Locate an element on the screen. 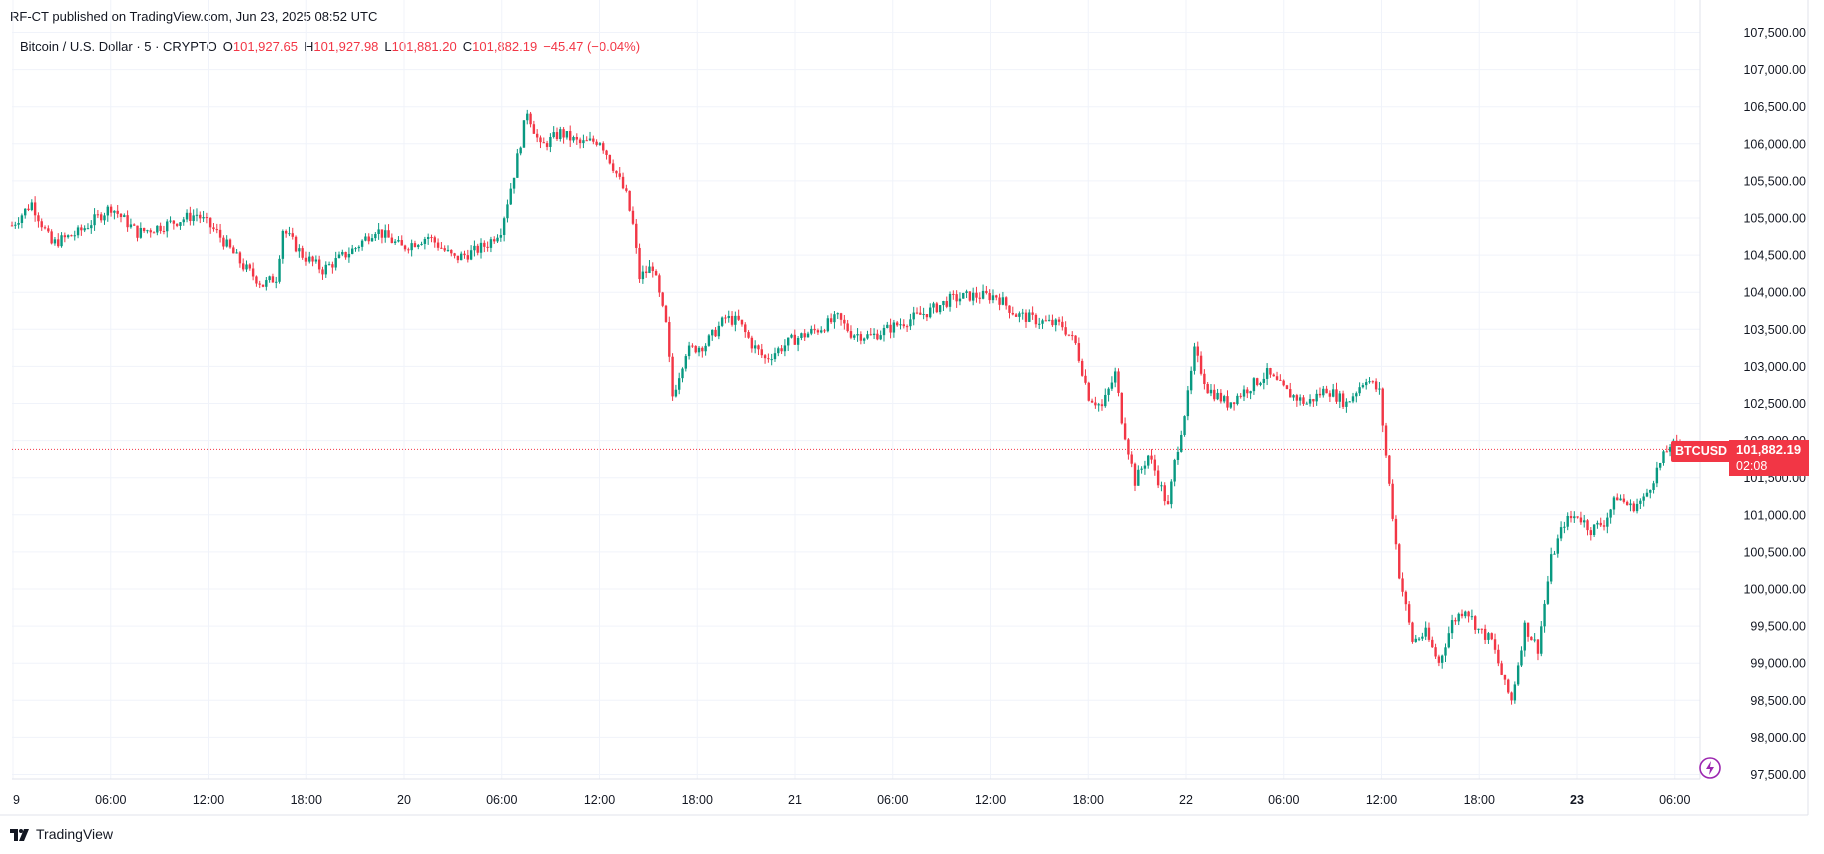 This screenshot has width=1824, height=854. price-tick-label: 102,500.00 is located at coordinates (1774, 404).